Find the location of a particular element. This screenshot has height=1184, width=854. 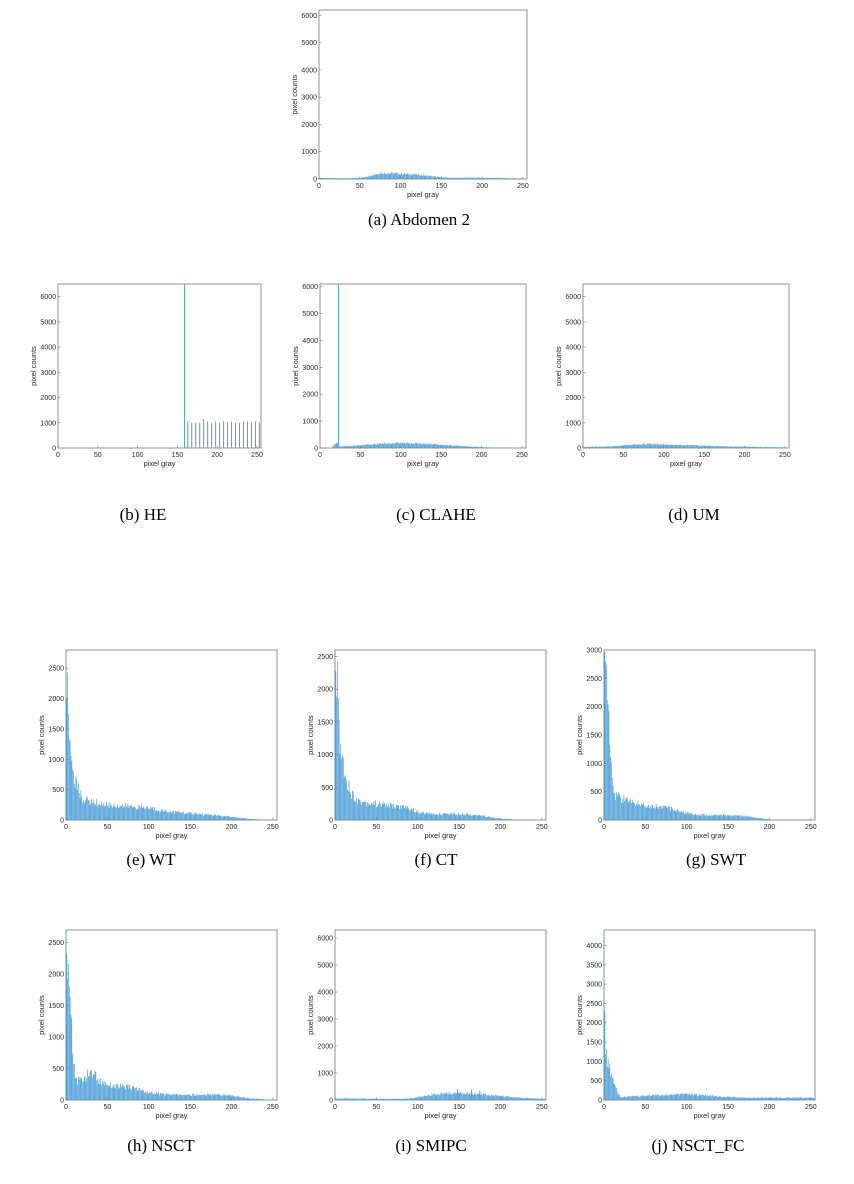

x-tick-label: 150 is located at coordinates (441, 455).